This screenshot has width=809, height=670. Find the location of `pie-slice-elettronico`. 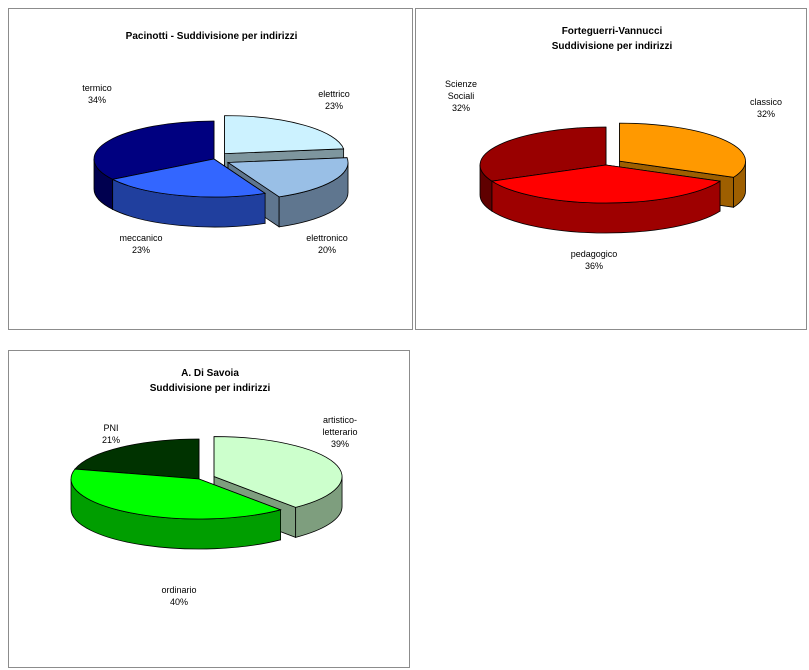

pie-slice-elettronico is located at coordinates (287, 192).